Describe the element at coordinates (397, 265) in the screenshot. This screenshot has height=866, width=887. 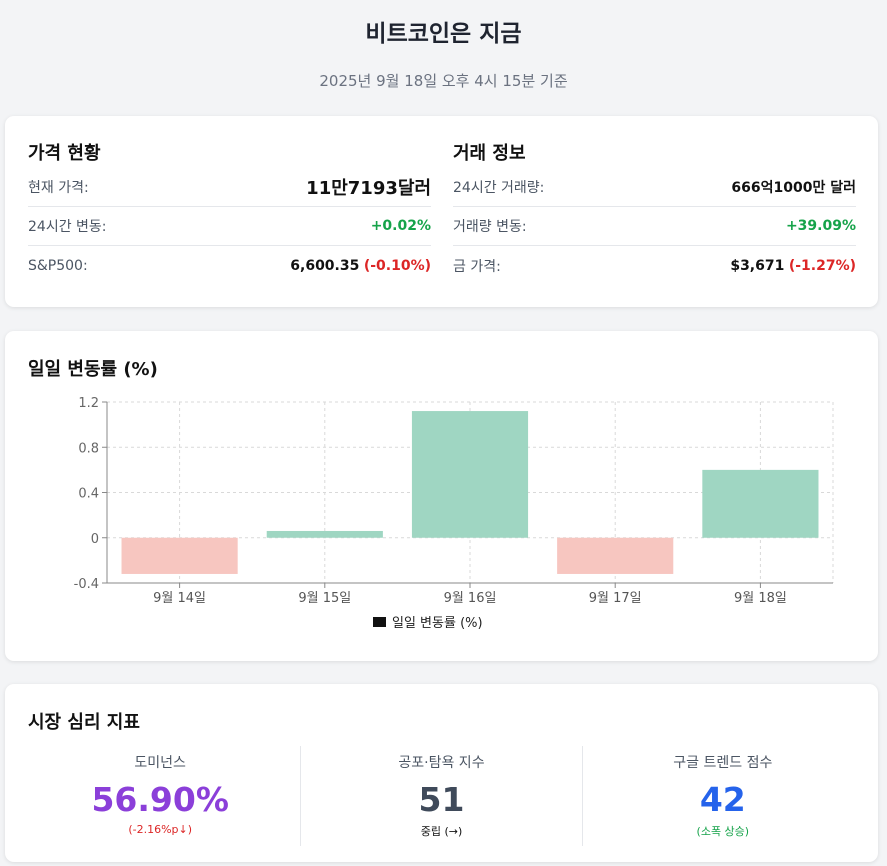
I see `sp500-change: (-0.10%)` at that location.